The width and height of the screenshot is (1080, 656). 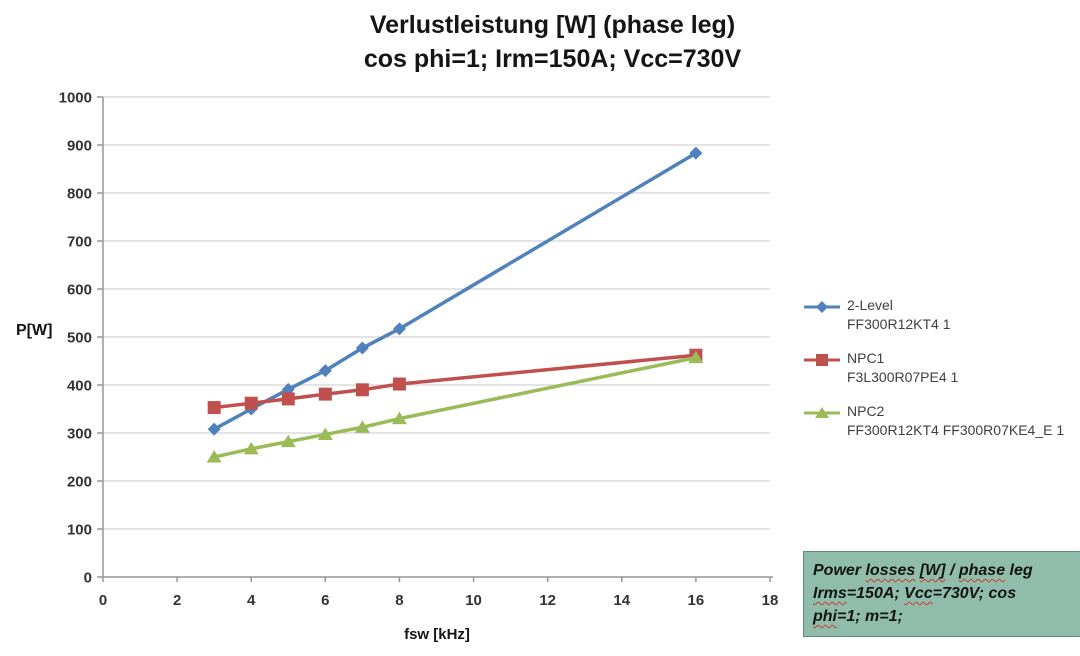 I want to click on x-tick-label: 4, so click(x=251, y=600).